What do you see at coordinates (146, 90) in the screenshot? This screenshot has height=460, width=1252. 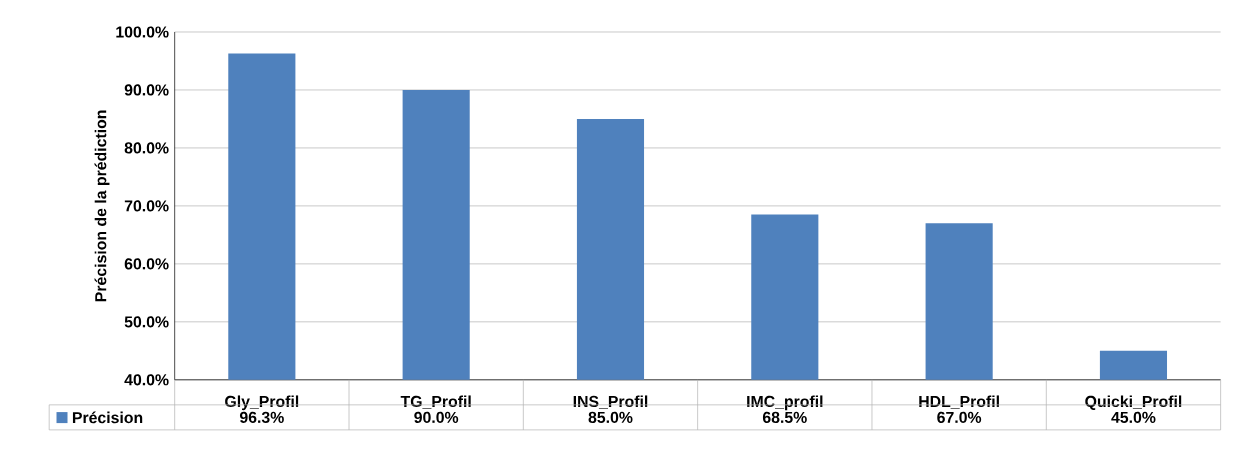 I see `y-tick-label: 90.0%` at bounding box center [146, 90].